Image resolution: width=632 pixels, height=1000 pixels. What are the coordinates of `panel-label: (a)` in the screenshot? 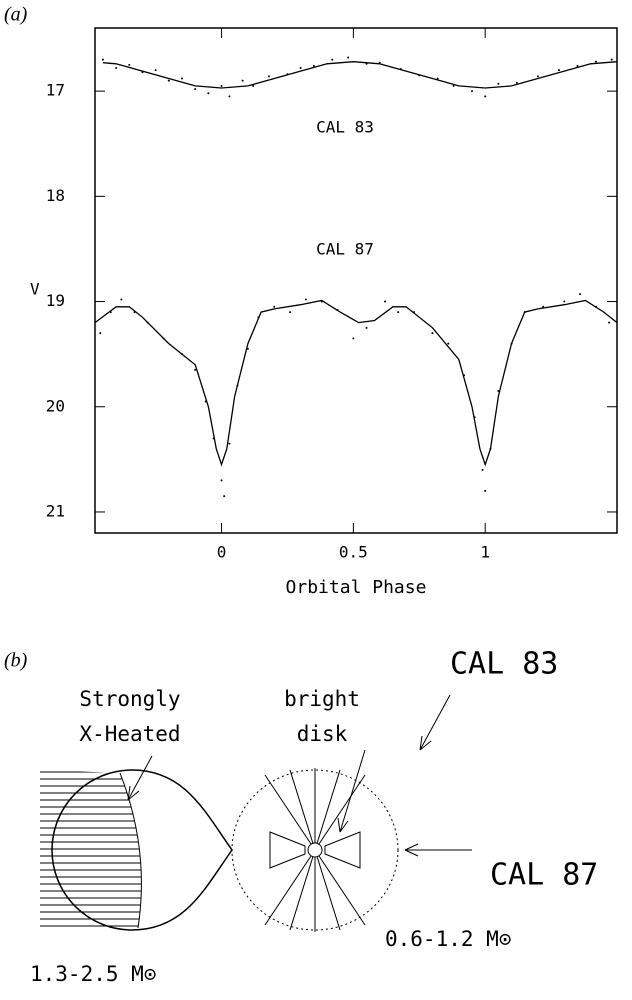 It's located at (16, 15).